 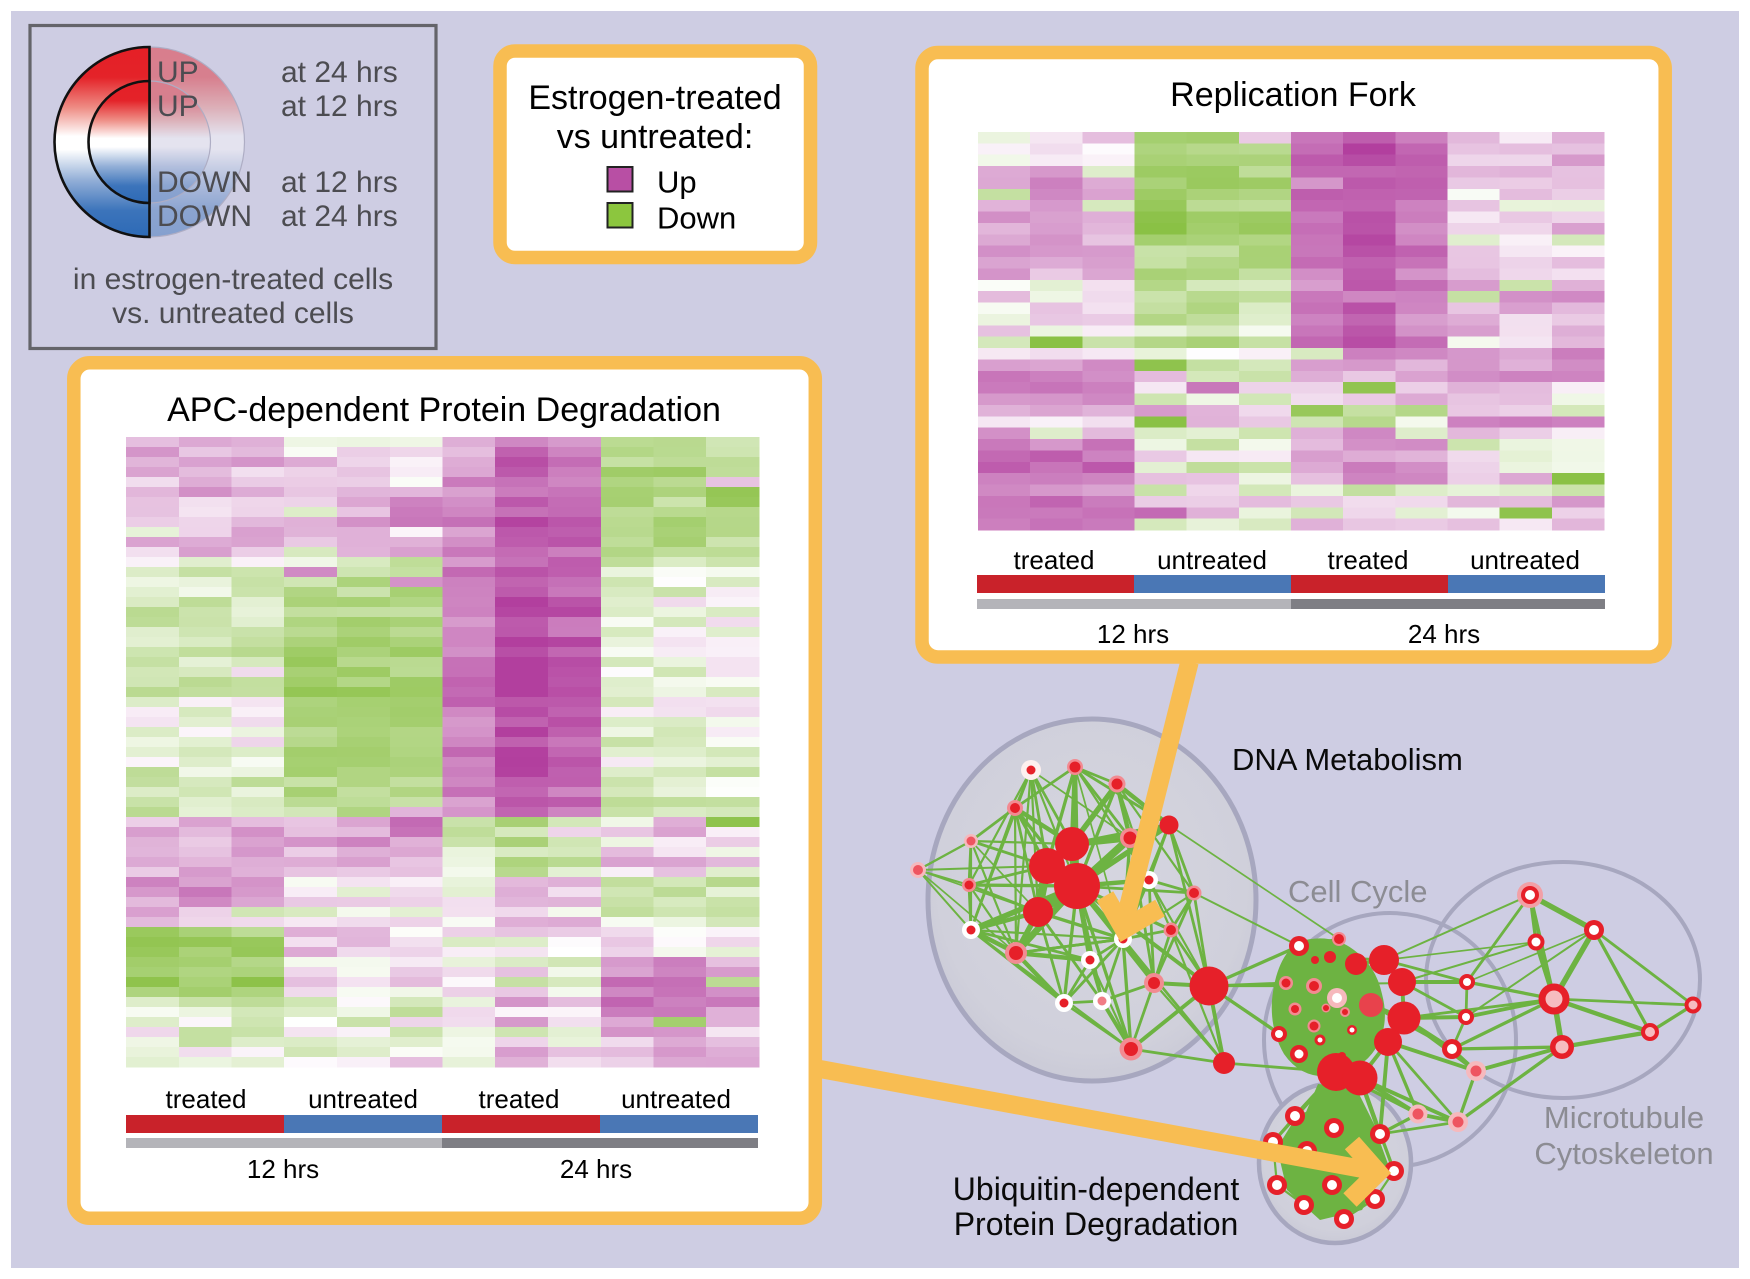 I want to click on svg-text:APC-dependent Protein Degradat: APC-dependent Protein Degradation, so click(x=444, y=410).